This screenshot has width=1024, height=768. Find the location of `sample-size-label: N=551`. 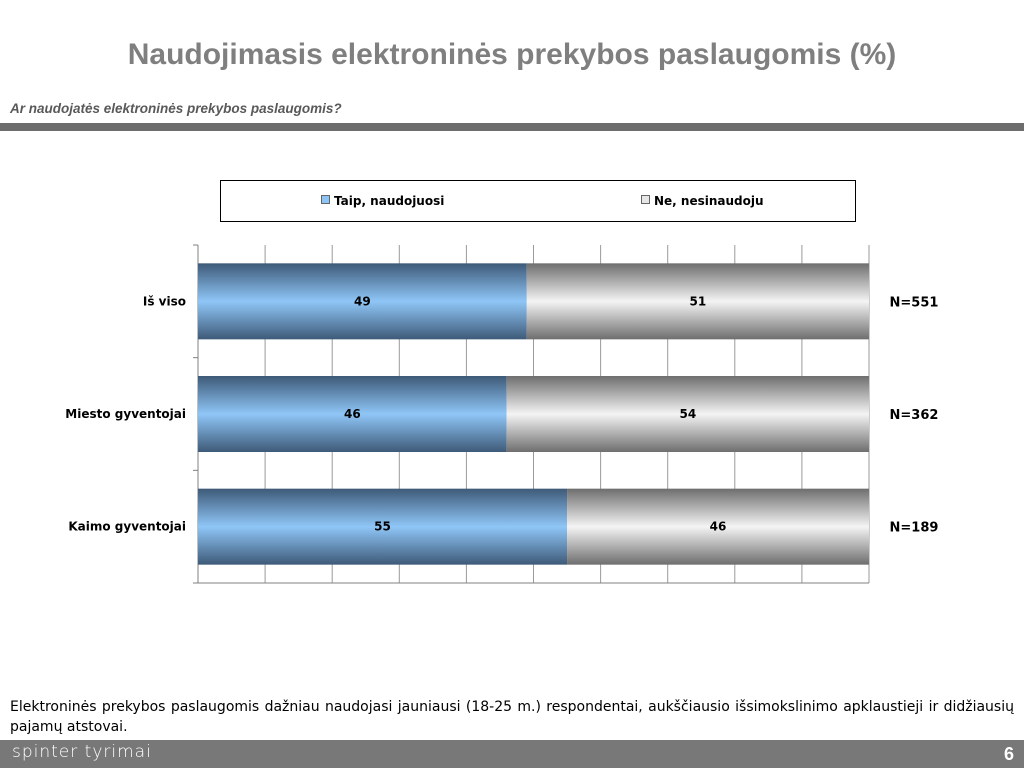

sample-size-label: N=551 is located at coordinates (914, 302).